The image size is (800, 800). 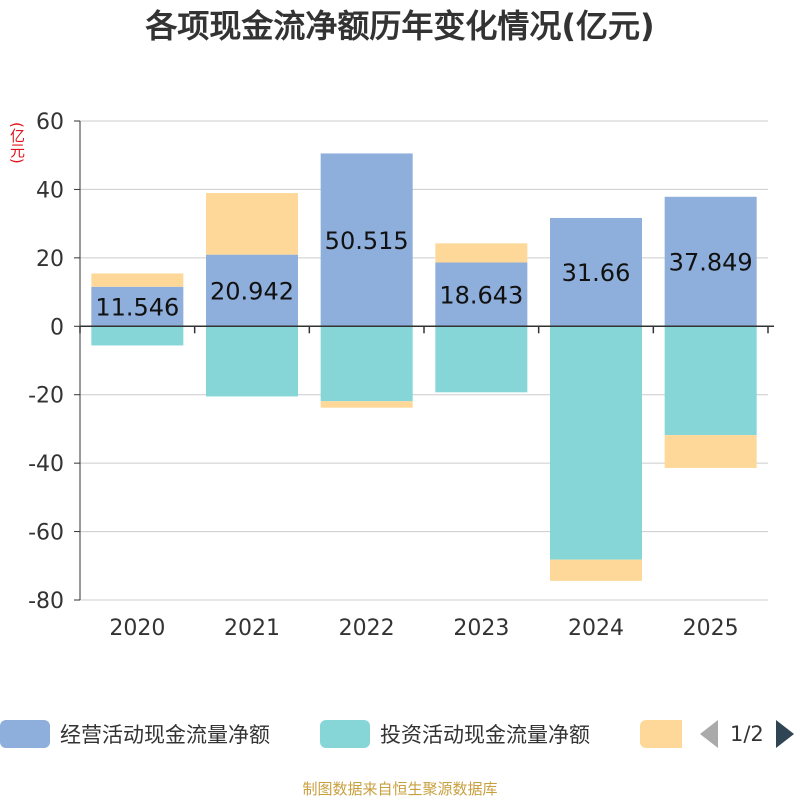 What do you see at coordinates (137, 280) in the screenshot?
I see `bar-2-2020` at bounding box center [137, 280].